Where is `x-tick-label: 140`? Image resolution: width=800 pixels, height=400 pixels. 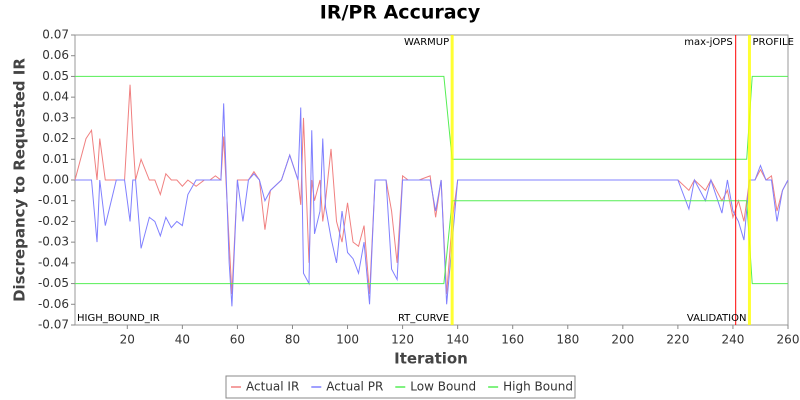
x-tick-label: 140 is located at coordinates (457, 340).